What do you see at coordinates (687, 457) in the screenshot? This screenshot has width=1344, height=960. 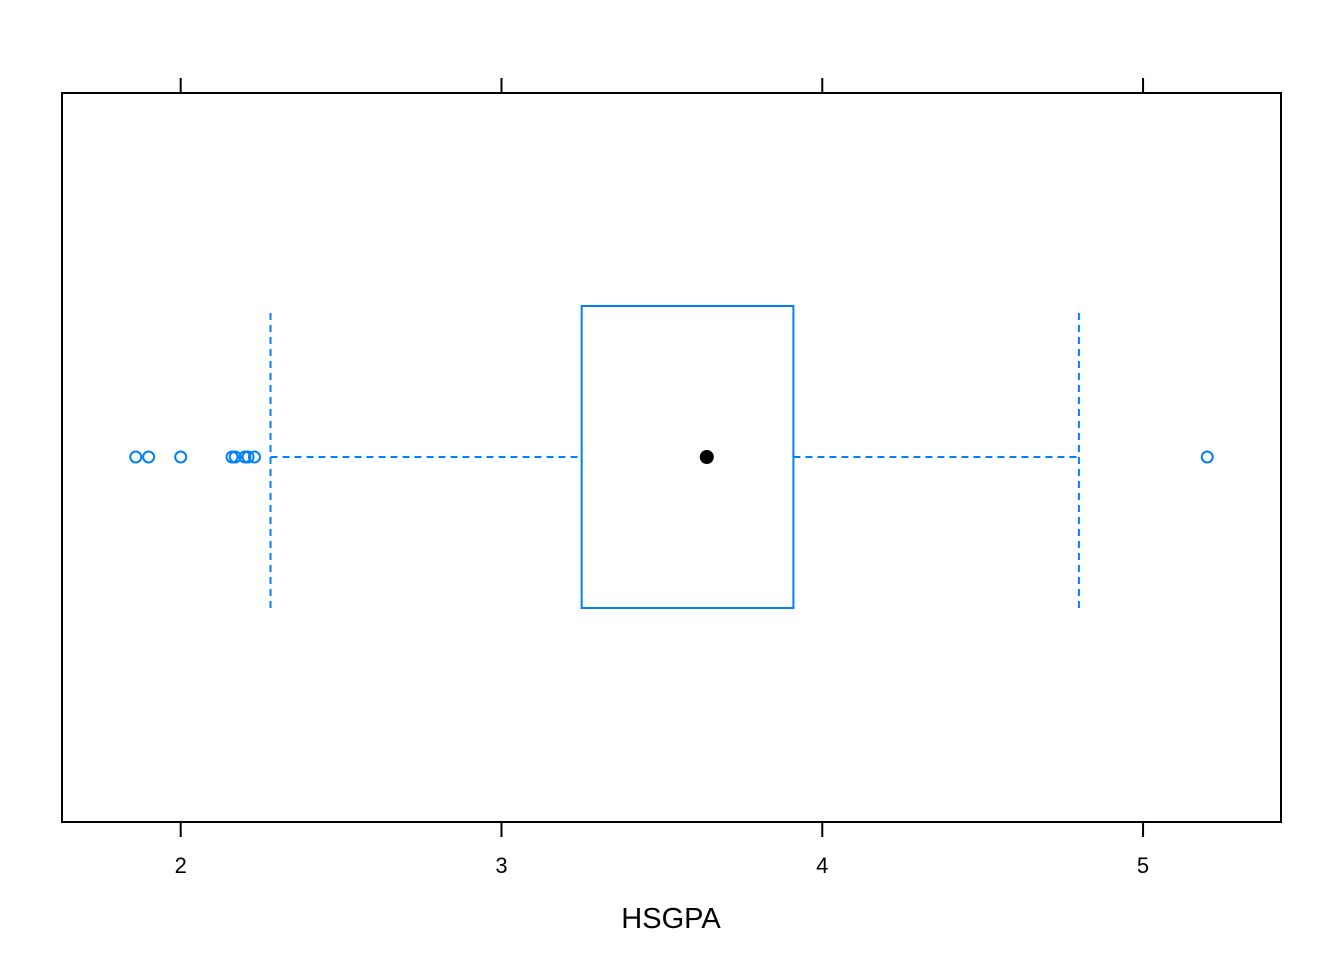 I see `iqr-box` at bounding box center [687, 457].